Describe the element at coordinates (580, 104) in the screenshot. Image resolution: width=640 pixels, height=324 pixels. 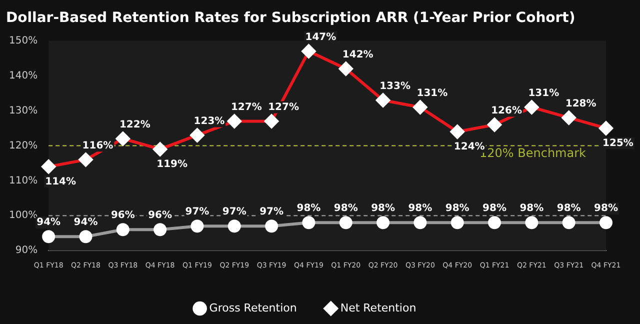
I see `data-label: 128%` at that location.